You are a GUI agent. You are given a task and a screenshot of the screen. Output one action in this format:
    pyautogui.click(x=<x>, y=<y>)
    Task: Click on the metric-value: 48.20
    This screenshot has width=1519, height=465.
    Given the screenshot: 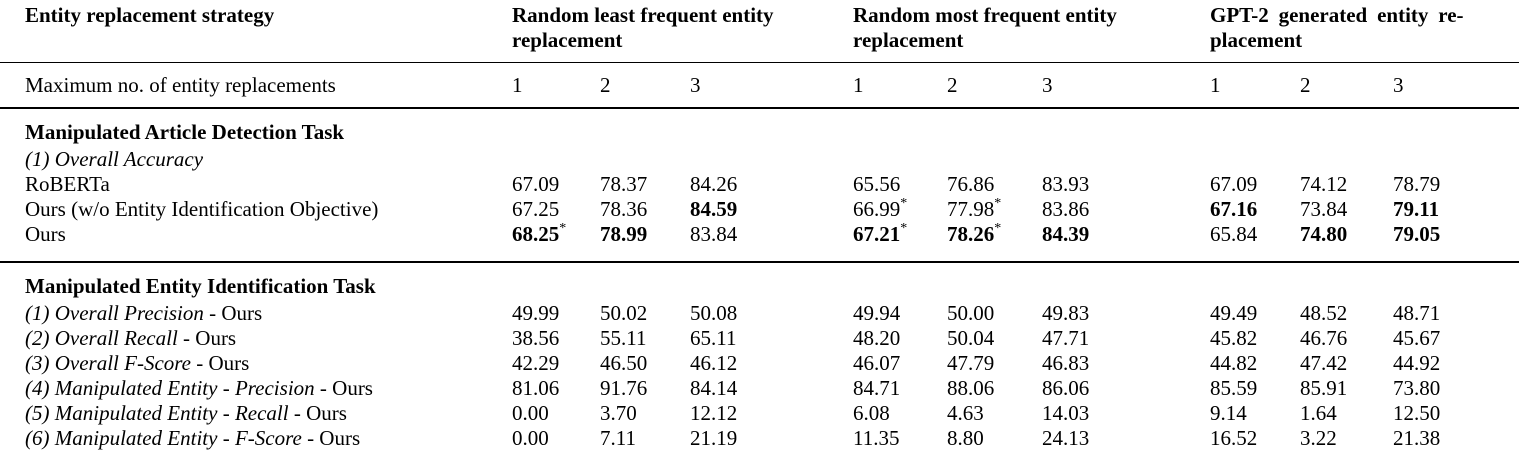 What is the action you would take?
    pyautogui.click(x=877, y=338)
    